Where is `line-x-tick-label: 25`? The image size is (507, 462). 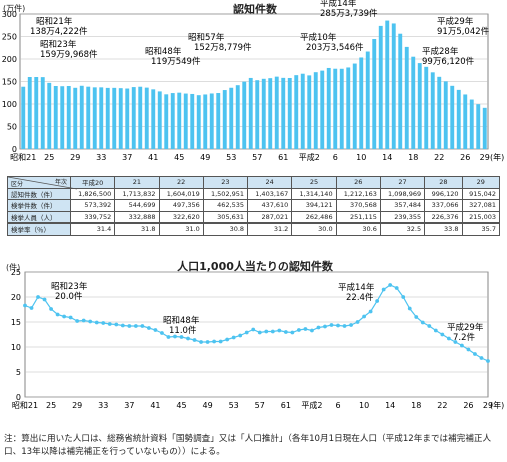 line-x-tick-label: 25 is located at coordinates (51, 405).